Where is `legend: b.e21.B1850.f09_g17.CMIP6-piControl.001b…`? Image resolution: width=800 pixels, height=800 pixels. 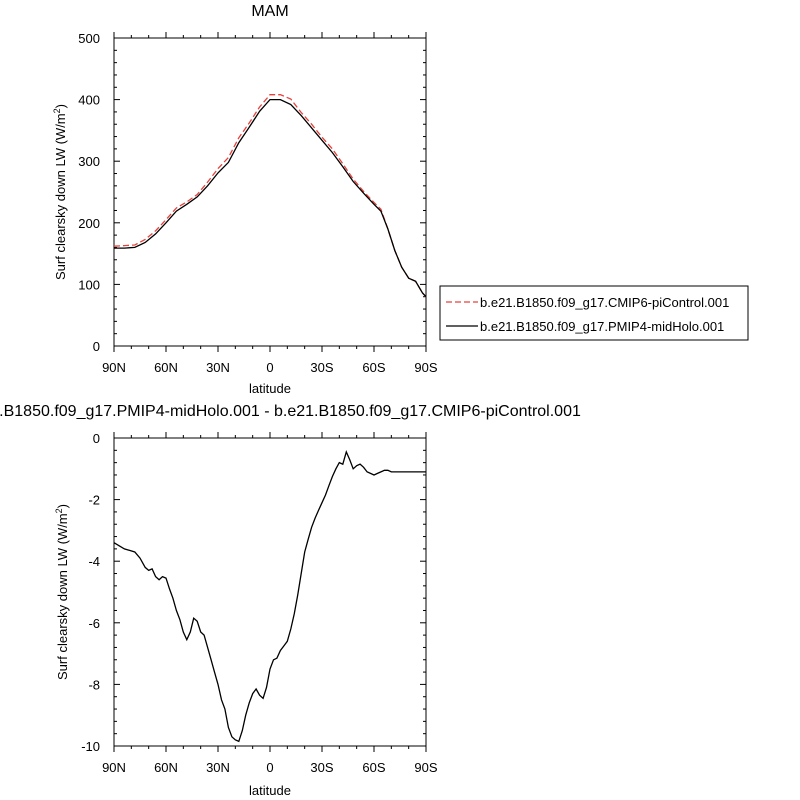 legend: b.e21.B1850.f09_g17.CMIP6-piControl.001b… is located at coordinates (594, 313).